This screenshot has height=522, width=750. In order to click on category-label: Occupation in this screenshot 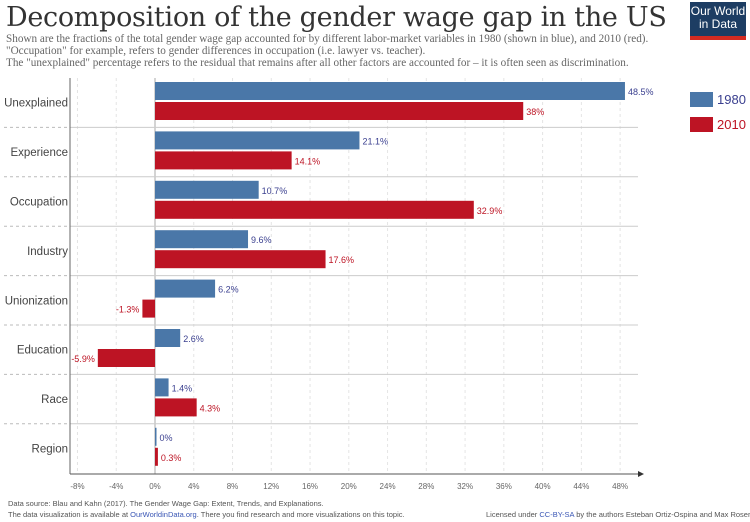, I will do `click(39, 203)`.